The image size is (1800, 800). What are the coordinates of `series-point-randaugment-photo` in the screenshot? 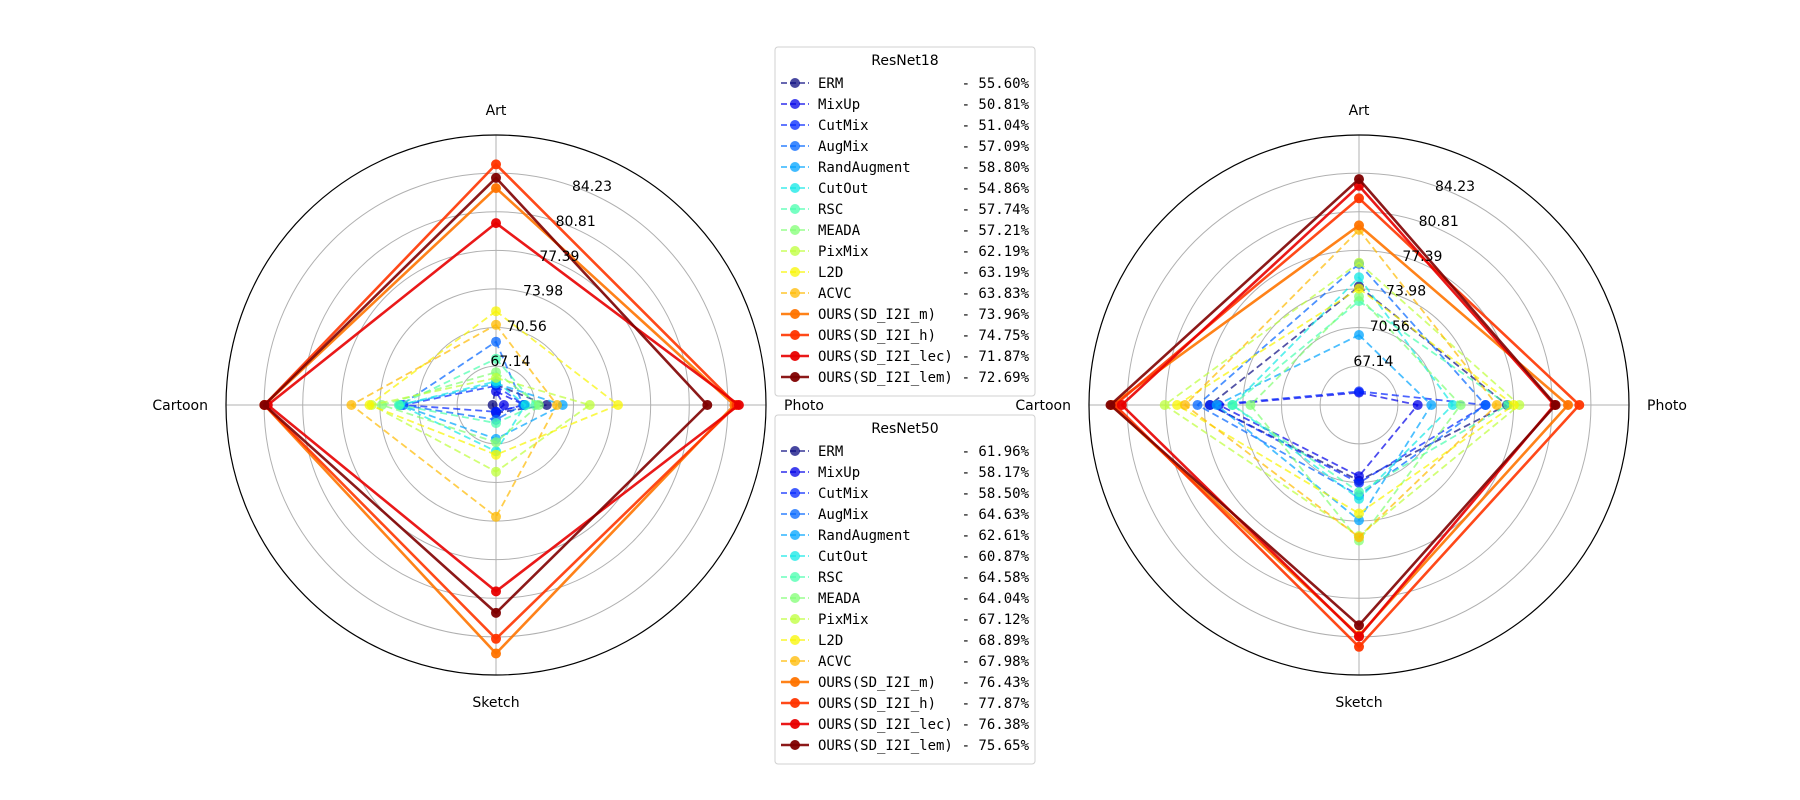 It's located at (1431, 405).